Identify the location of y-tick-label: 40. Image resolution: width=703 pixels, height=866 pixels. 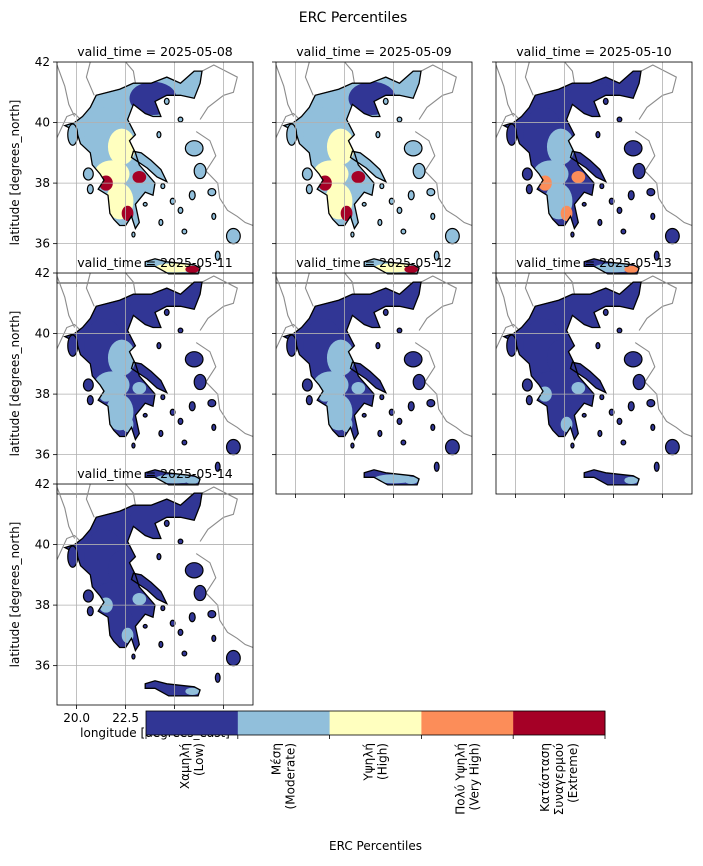
(42, 123).